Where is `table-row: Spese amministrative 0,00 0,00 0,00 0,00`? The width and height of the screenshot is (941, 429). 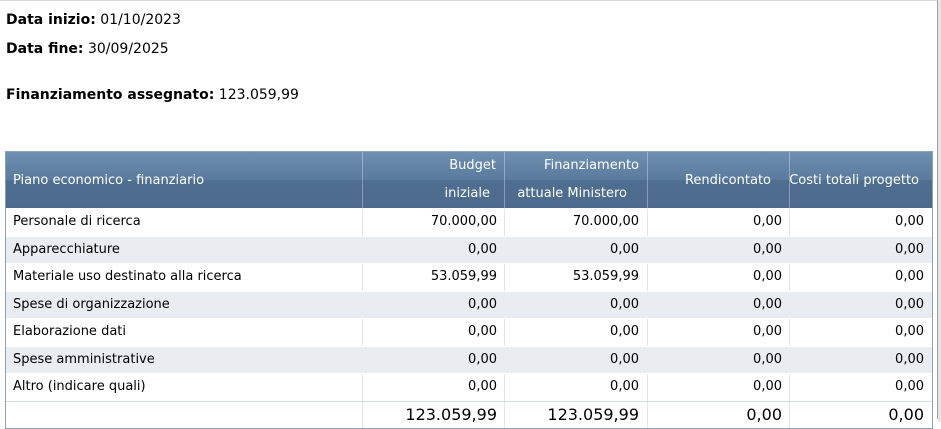 table-row: Spese amministrative 0,00 0,00 0,00 0,00 is located at coordinates (469, 359).